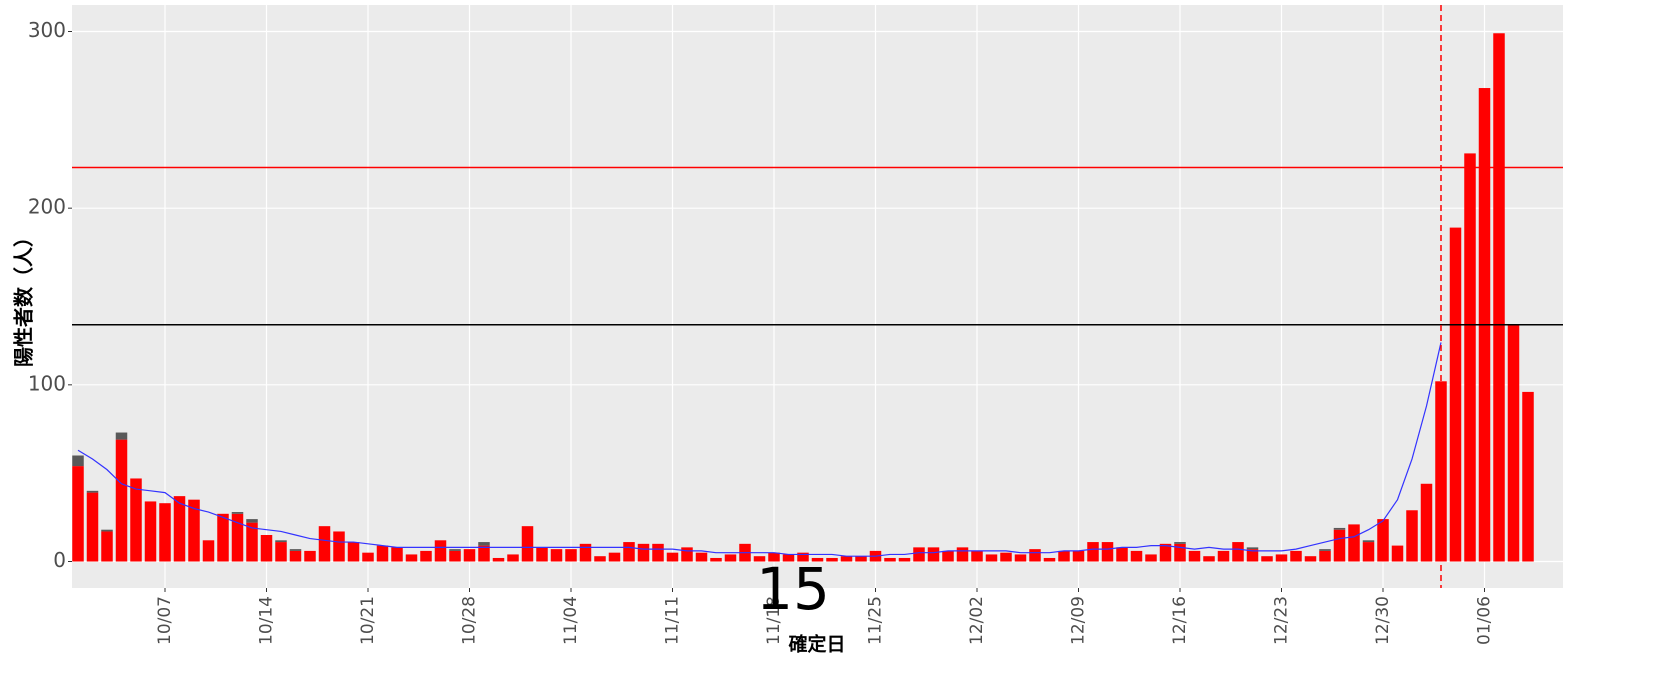  Describe the element at coordinates (1180, 620) in the screenshot. I see `x-tick-label: 12/16` at that location.